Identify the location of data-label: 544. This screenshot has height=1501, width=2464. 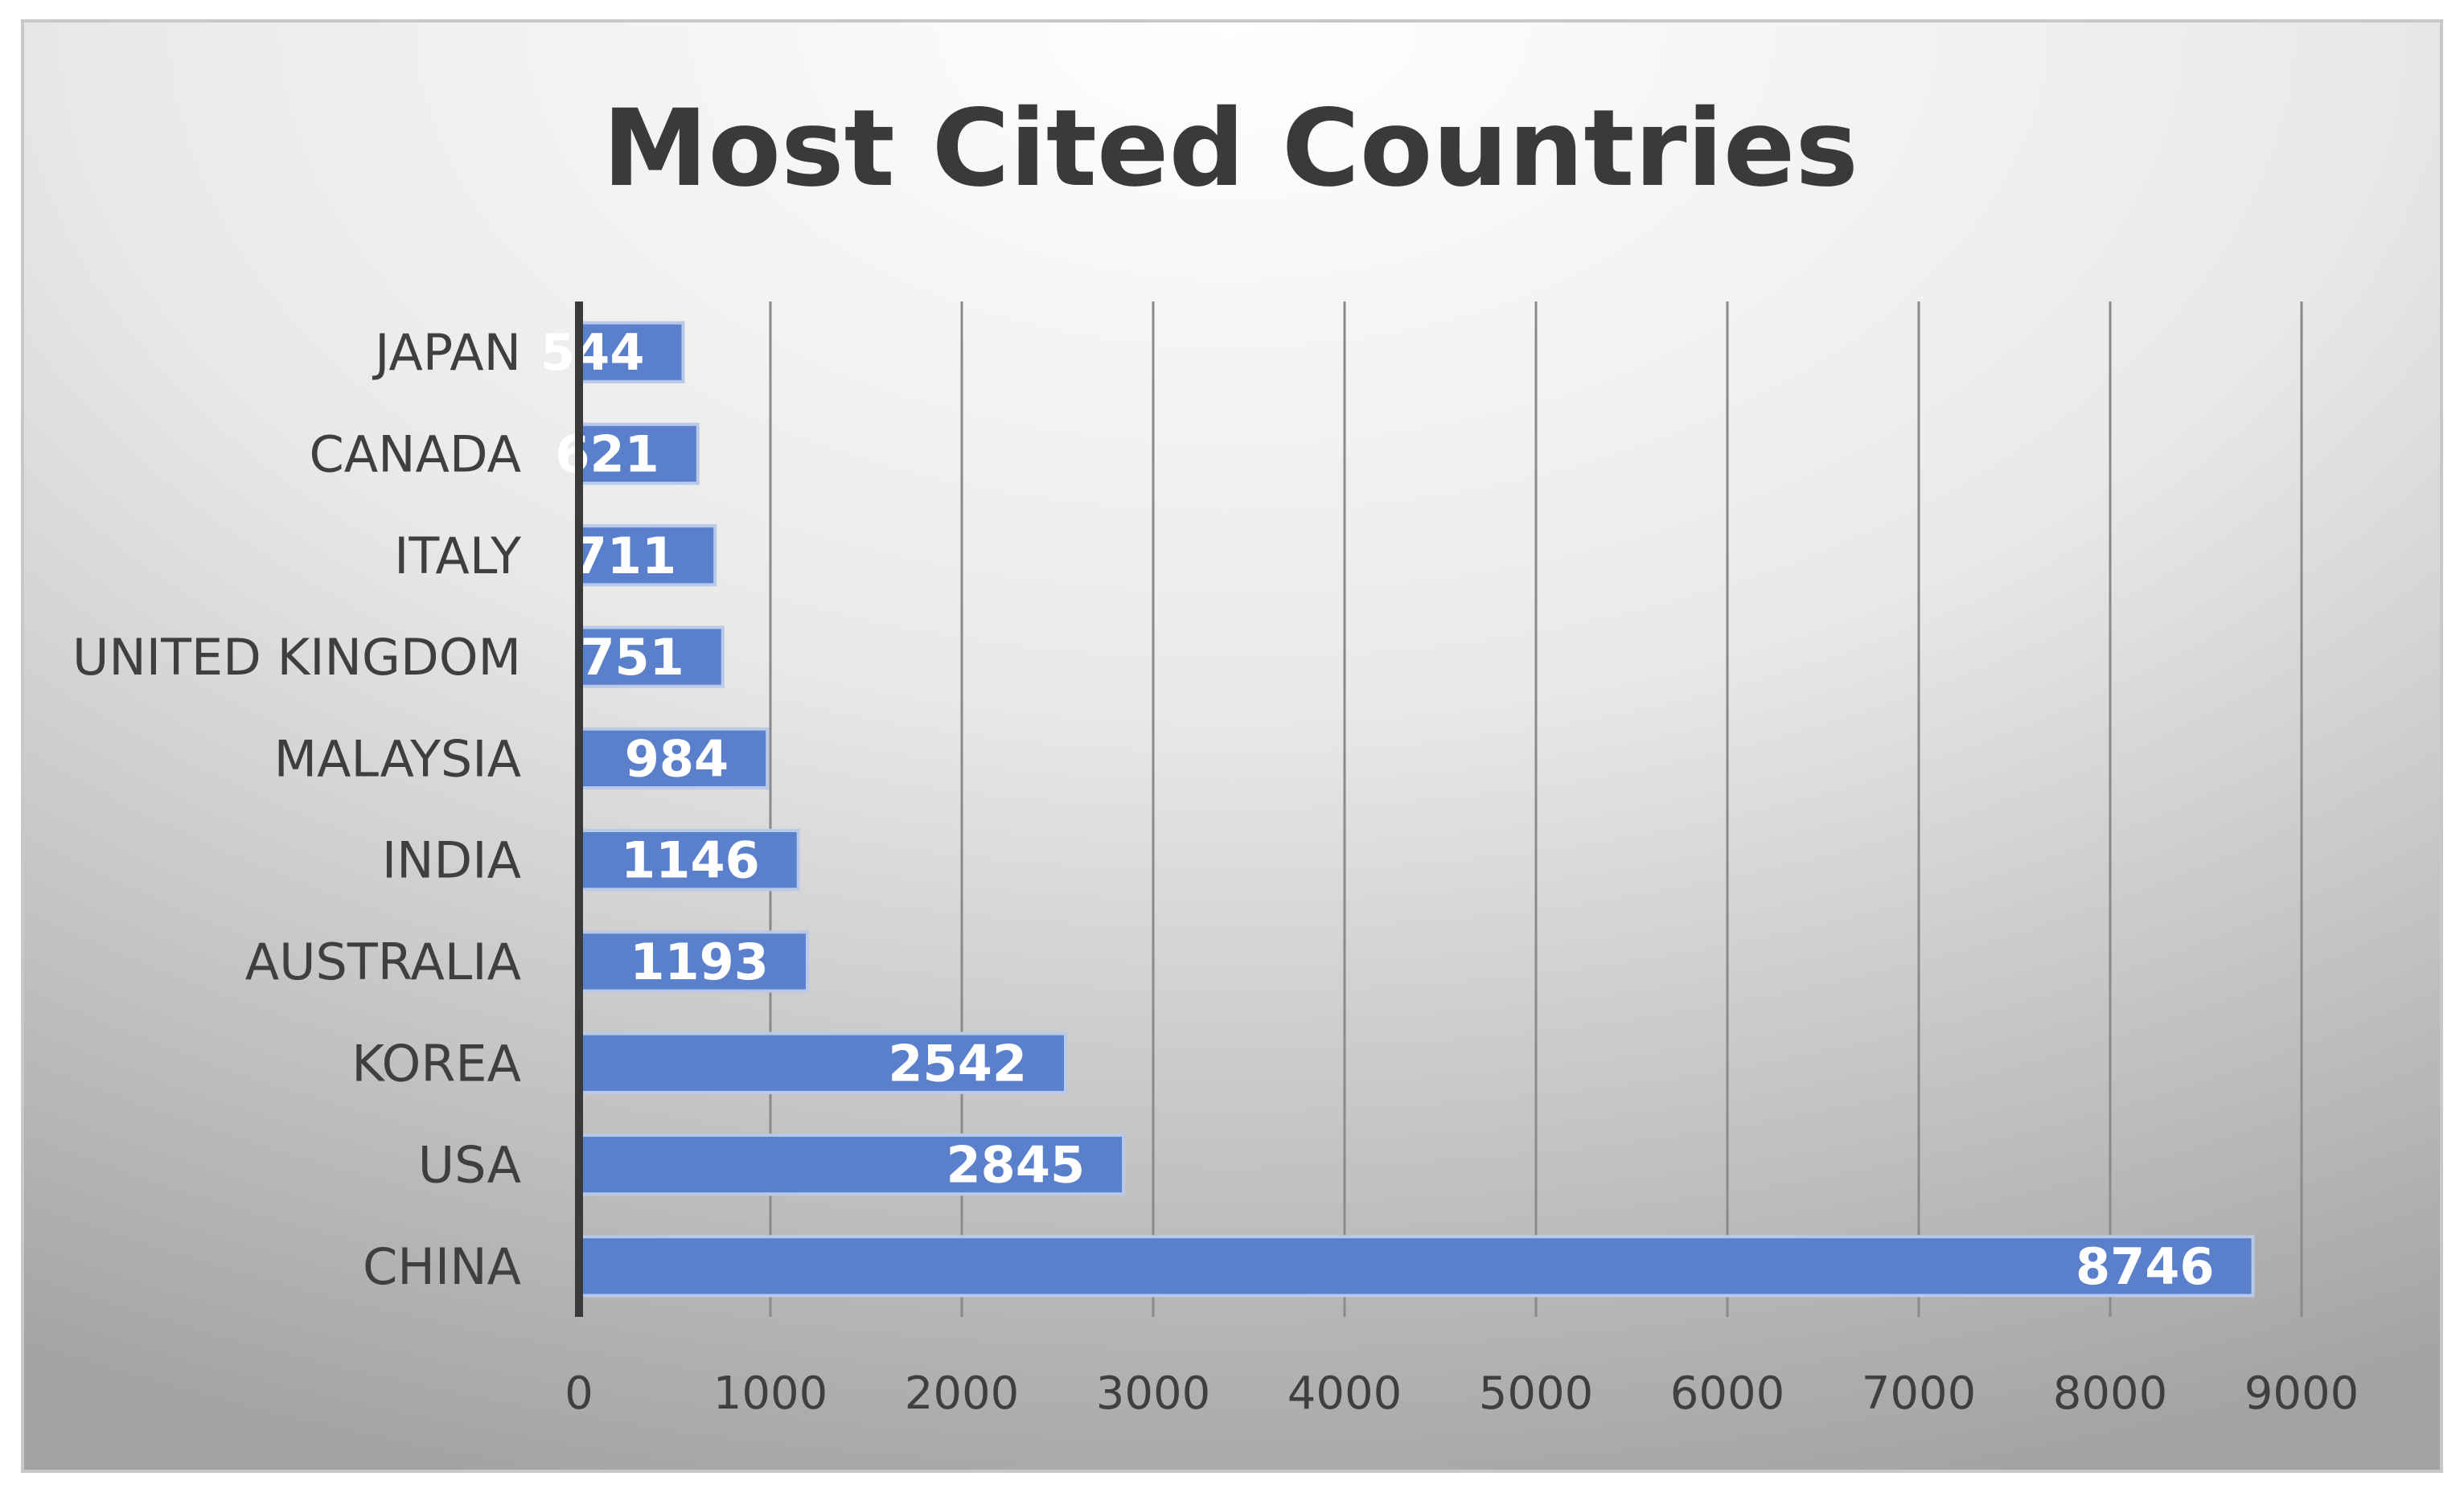
(592, 352).